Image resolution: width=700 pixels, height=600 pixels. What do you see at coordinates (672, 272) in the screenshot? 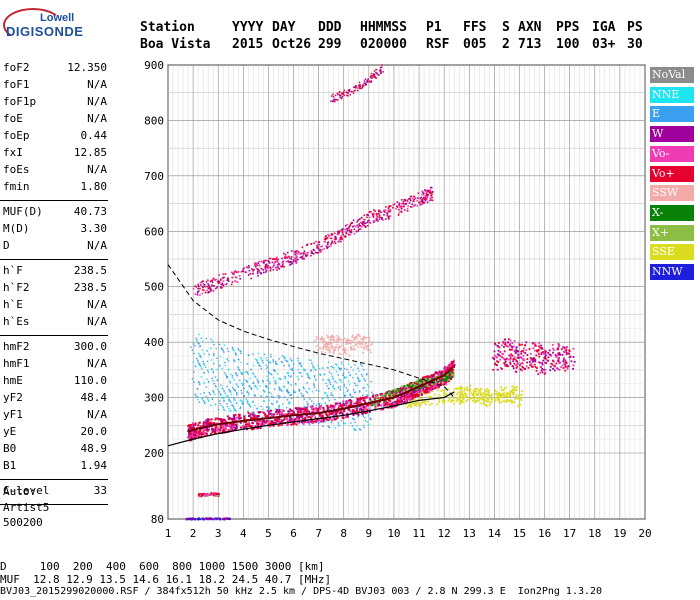
I see `legend-item-nnw: NNW` at bounding box center [672, 272].